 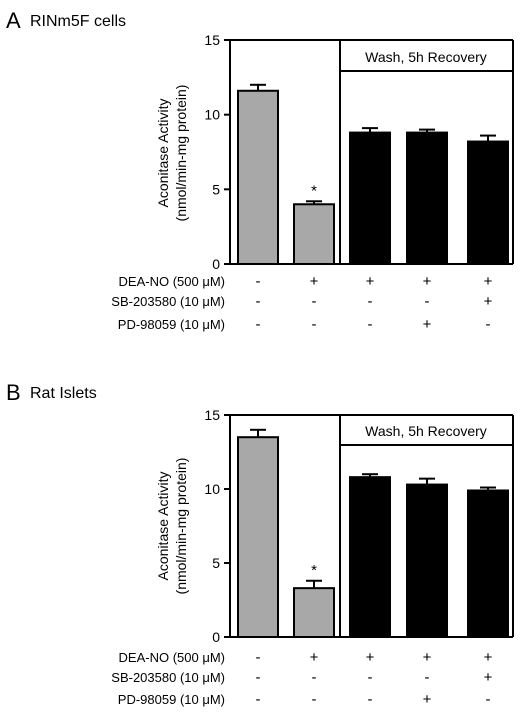 I want to click on panel-letter: B, so click(x=13, y=392).